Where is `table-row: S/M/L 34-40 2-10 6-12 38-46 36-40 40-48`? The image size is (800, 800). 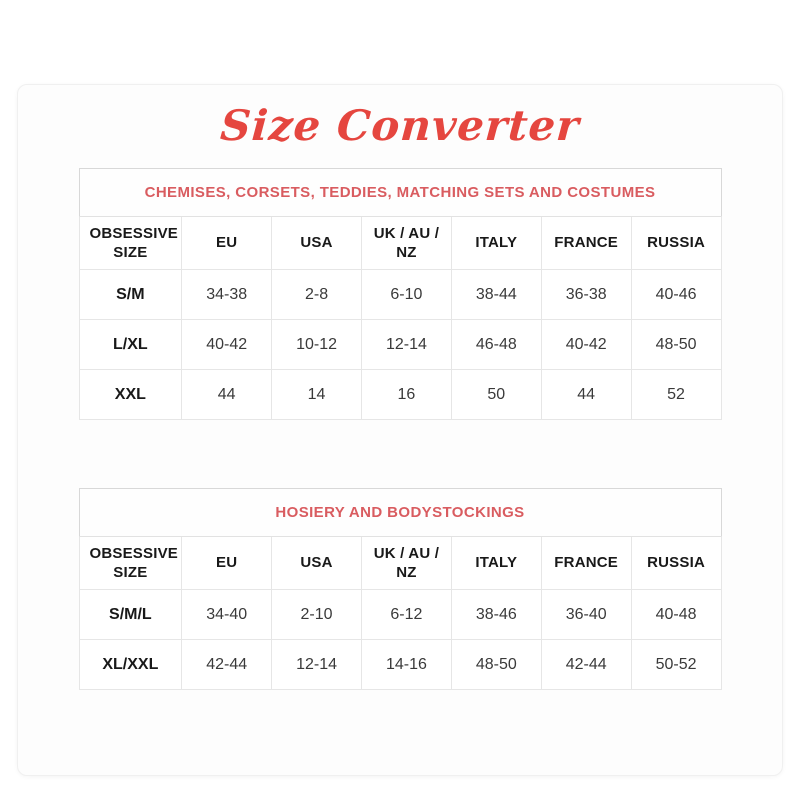 table-row: S/M/L 34-40 2-10 6-12 38-46 36-40 40-48 is located at coordinates (400, 614).